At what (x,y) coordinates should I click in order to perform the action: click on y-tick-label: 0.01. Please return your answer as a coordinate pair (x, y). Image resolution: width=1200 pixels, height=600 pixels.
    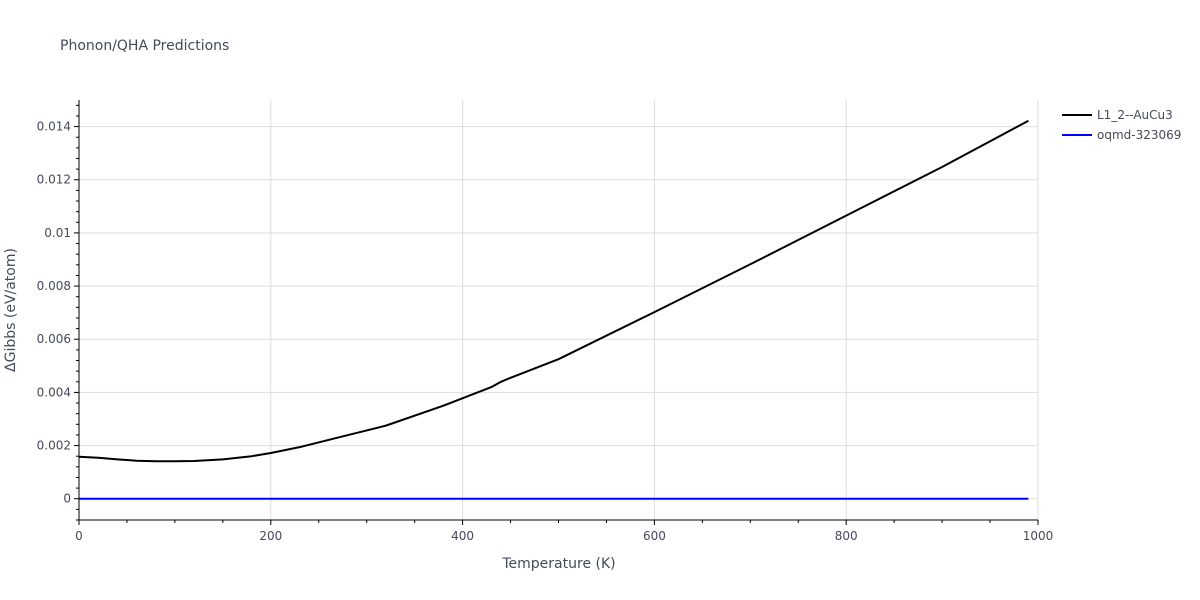
    Looking at the image, I should click on (57, 233).